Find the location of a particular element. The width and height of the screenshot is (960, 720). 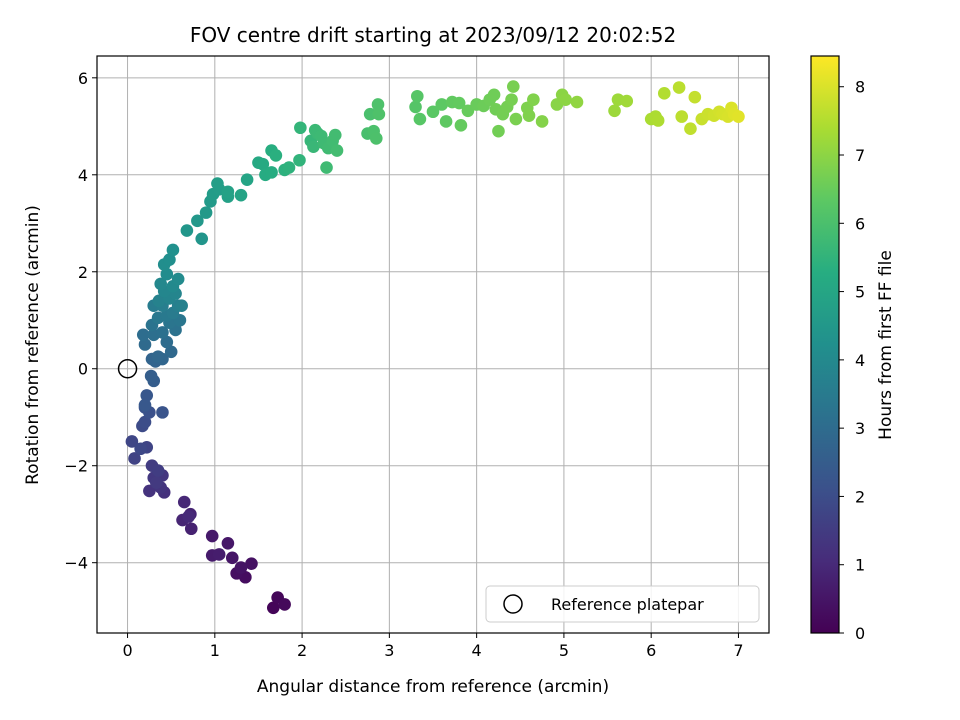

legend-marker is located at coordinates (513, 604).